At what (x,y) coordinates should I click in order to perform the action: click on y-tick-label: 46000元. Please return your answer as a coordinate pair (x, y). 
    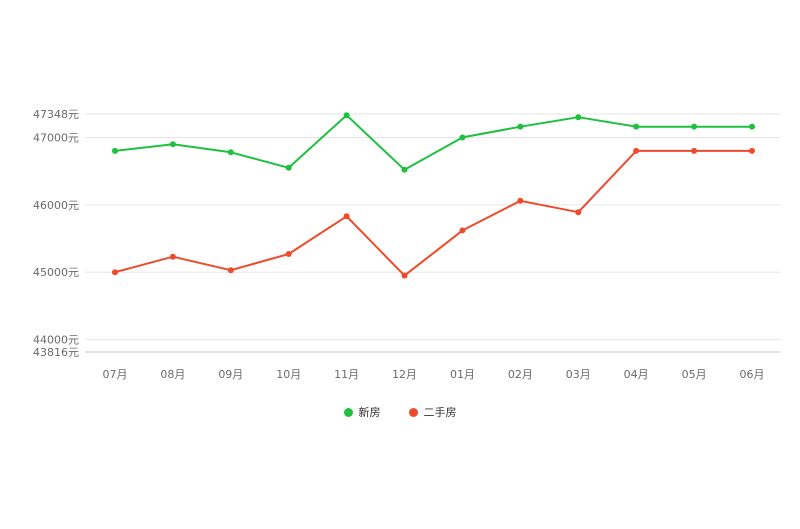
    Looking at the image, I should click on (56, 205).